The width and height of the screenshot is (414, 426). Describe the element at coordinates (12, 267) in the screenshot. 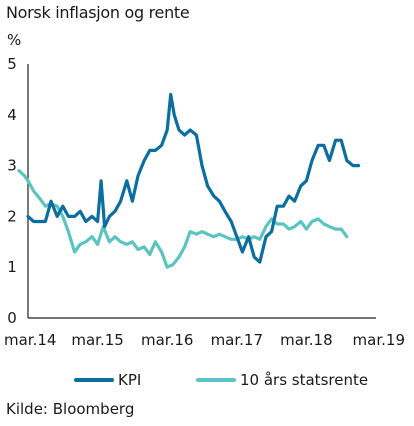

I see `y-tick-label: 1` at that location.